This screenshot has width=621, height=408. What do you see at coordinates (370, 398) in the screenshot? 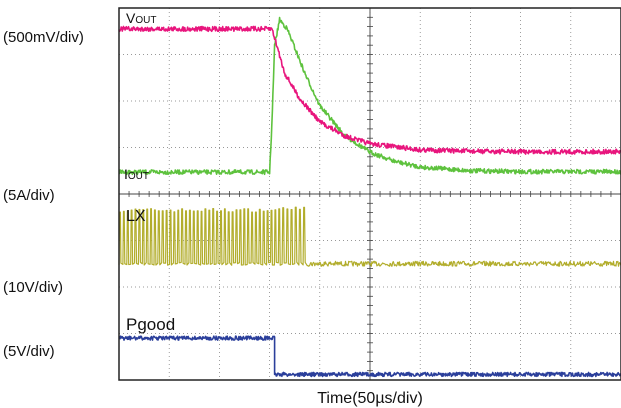
I see `x-axis-label: Time(50µs/div)` at bounding box center [370, 398].